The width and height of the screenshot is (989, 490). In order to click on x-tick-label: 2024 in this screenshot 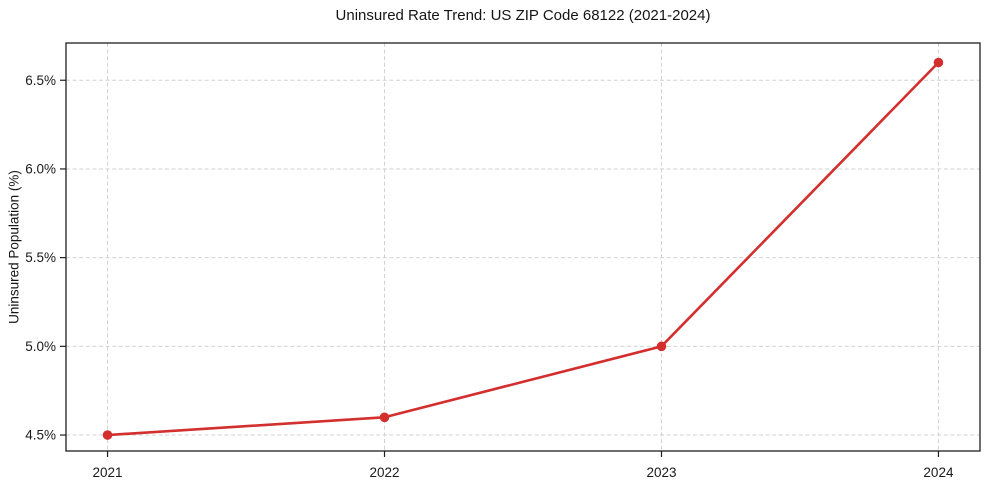, I will do `click(938, 472)`.